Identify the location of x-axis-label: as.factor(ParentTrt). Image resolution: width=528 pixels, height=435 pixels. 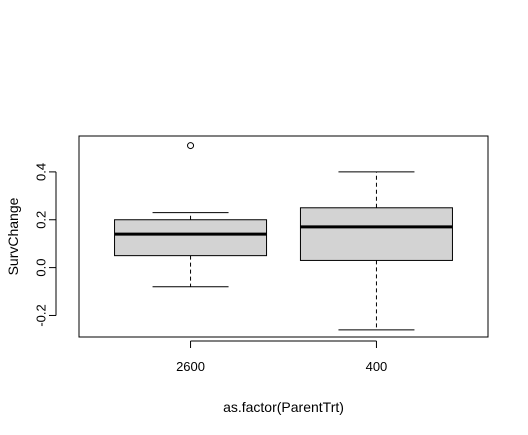
(283, 407).